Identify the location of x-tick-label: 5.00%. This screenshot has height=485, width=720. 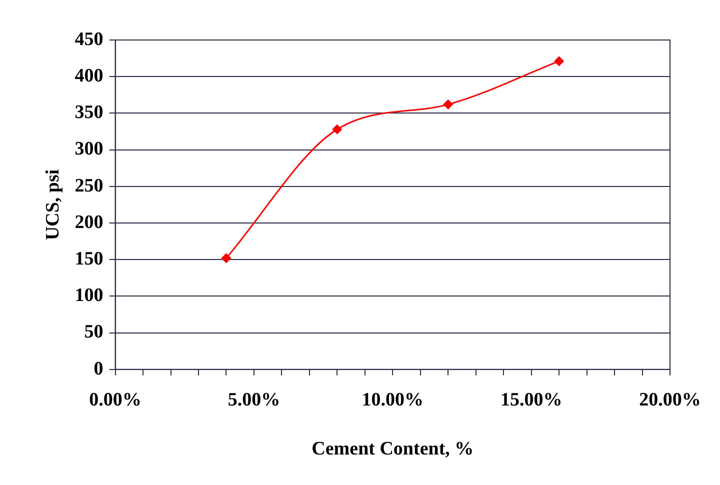
(254, 400).